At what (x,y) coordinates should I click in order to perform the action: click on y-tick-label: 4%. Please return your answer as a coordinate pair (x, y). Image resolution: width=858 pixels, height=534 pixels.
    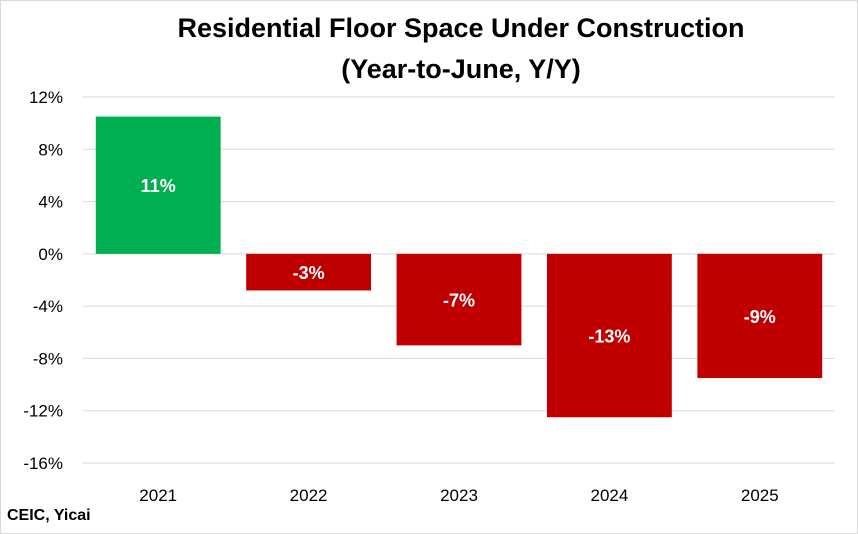
    Looking at the image, I should click on (50, 202).